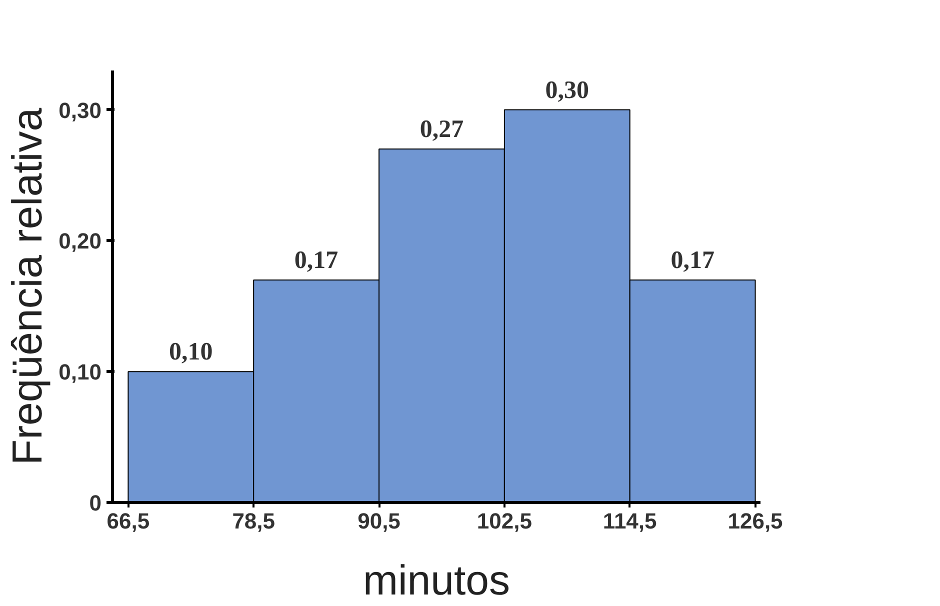 The image size is (940, 606). I want to click on y-axis-title: Freqüência relativa, so click(27, 286).